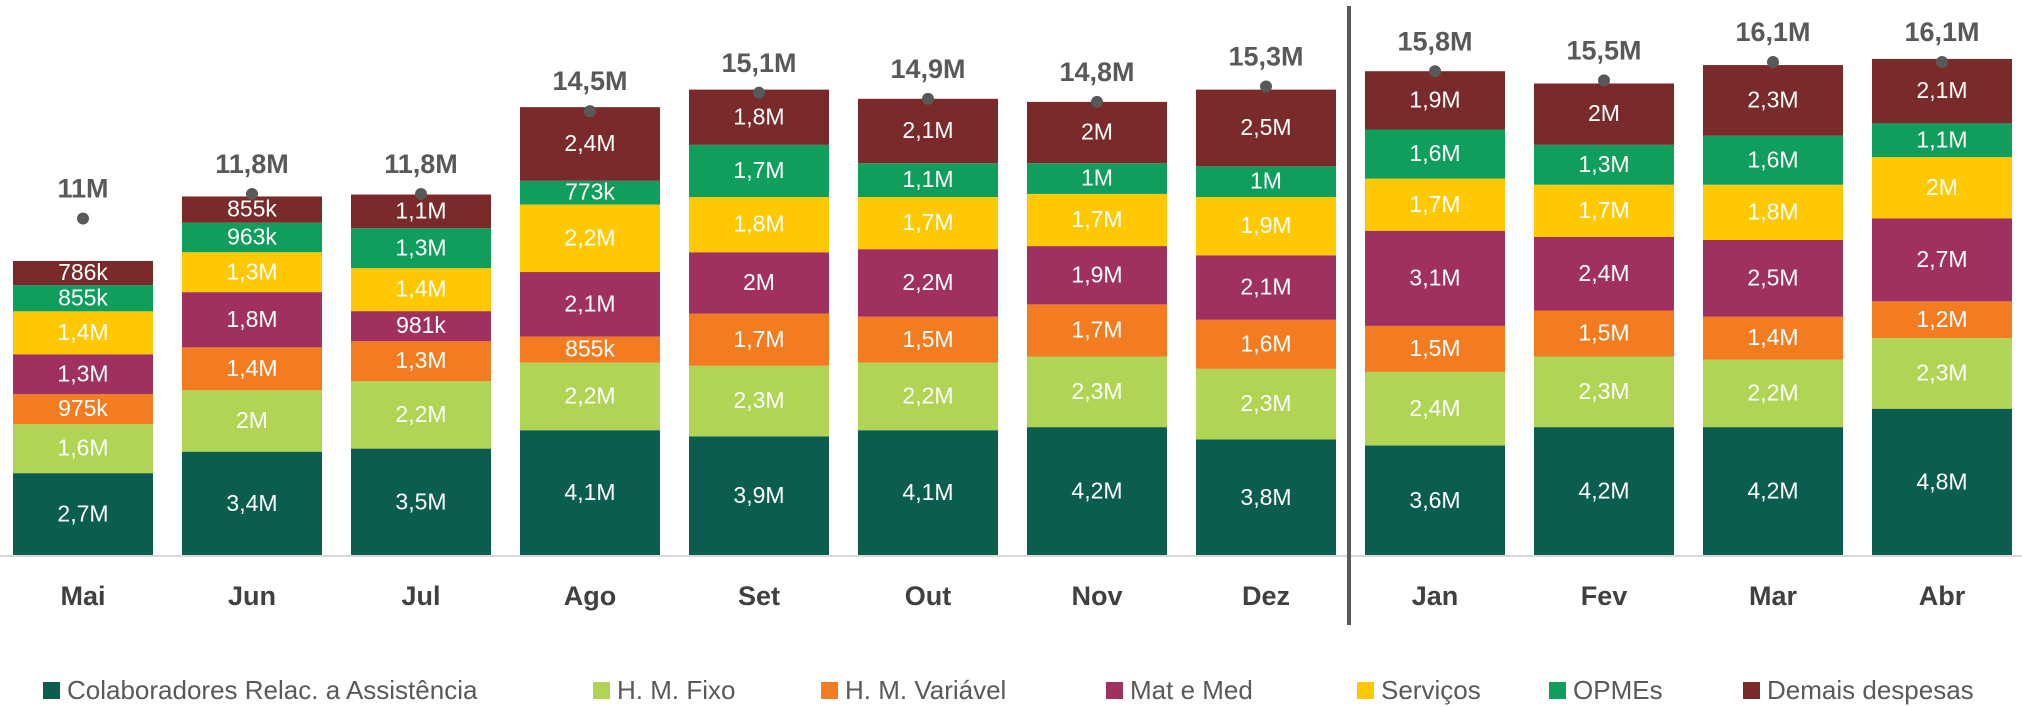 This screenshot has height=707, width=2022. I want to click on x-tick-label: Nov, so click(1096, 596).